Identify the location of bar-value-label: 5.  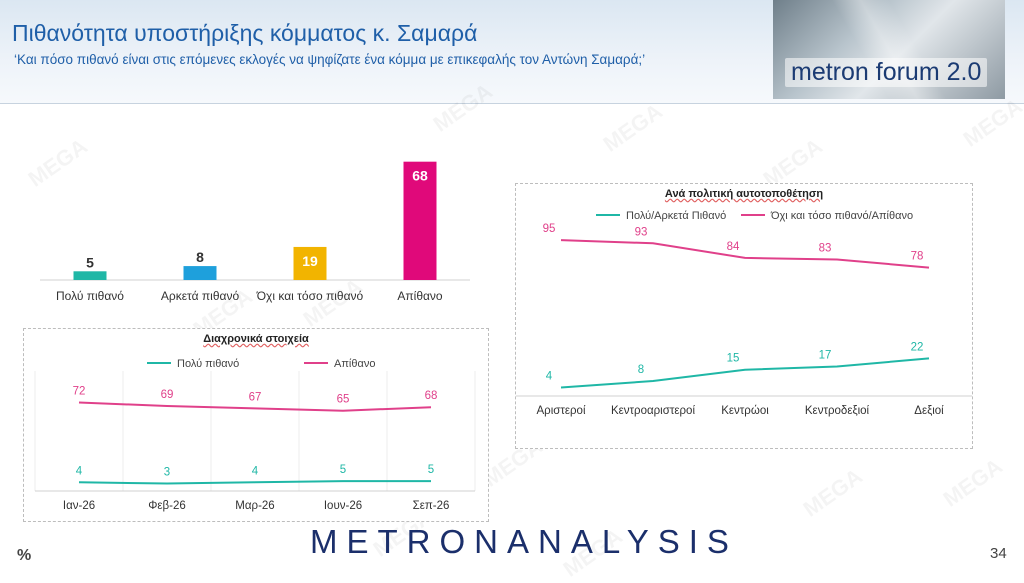
(90, 262).